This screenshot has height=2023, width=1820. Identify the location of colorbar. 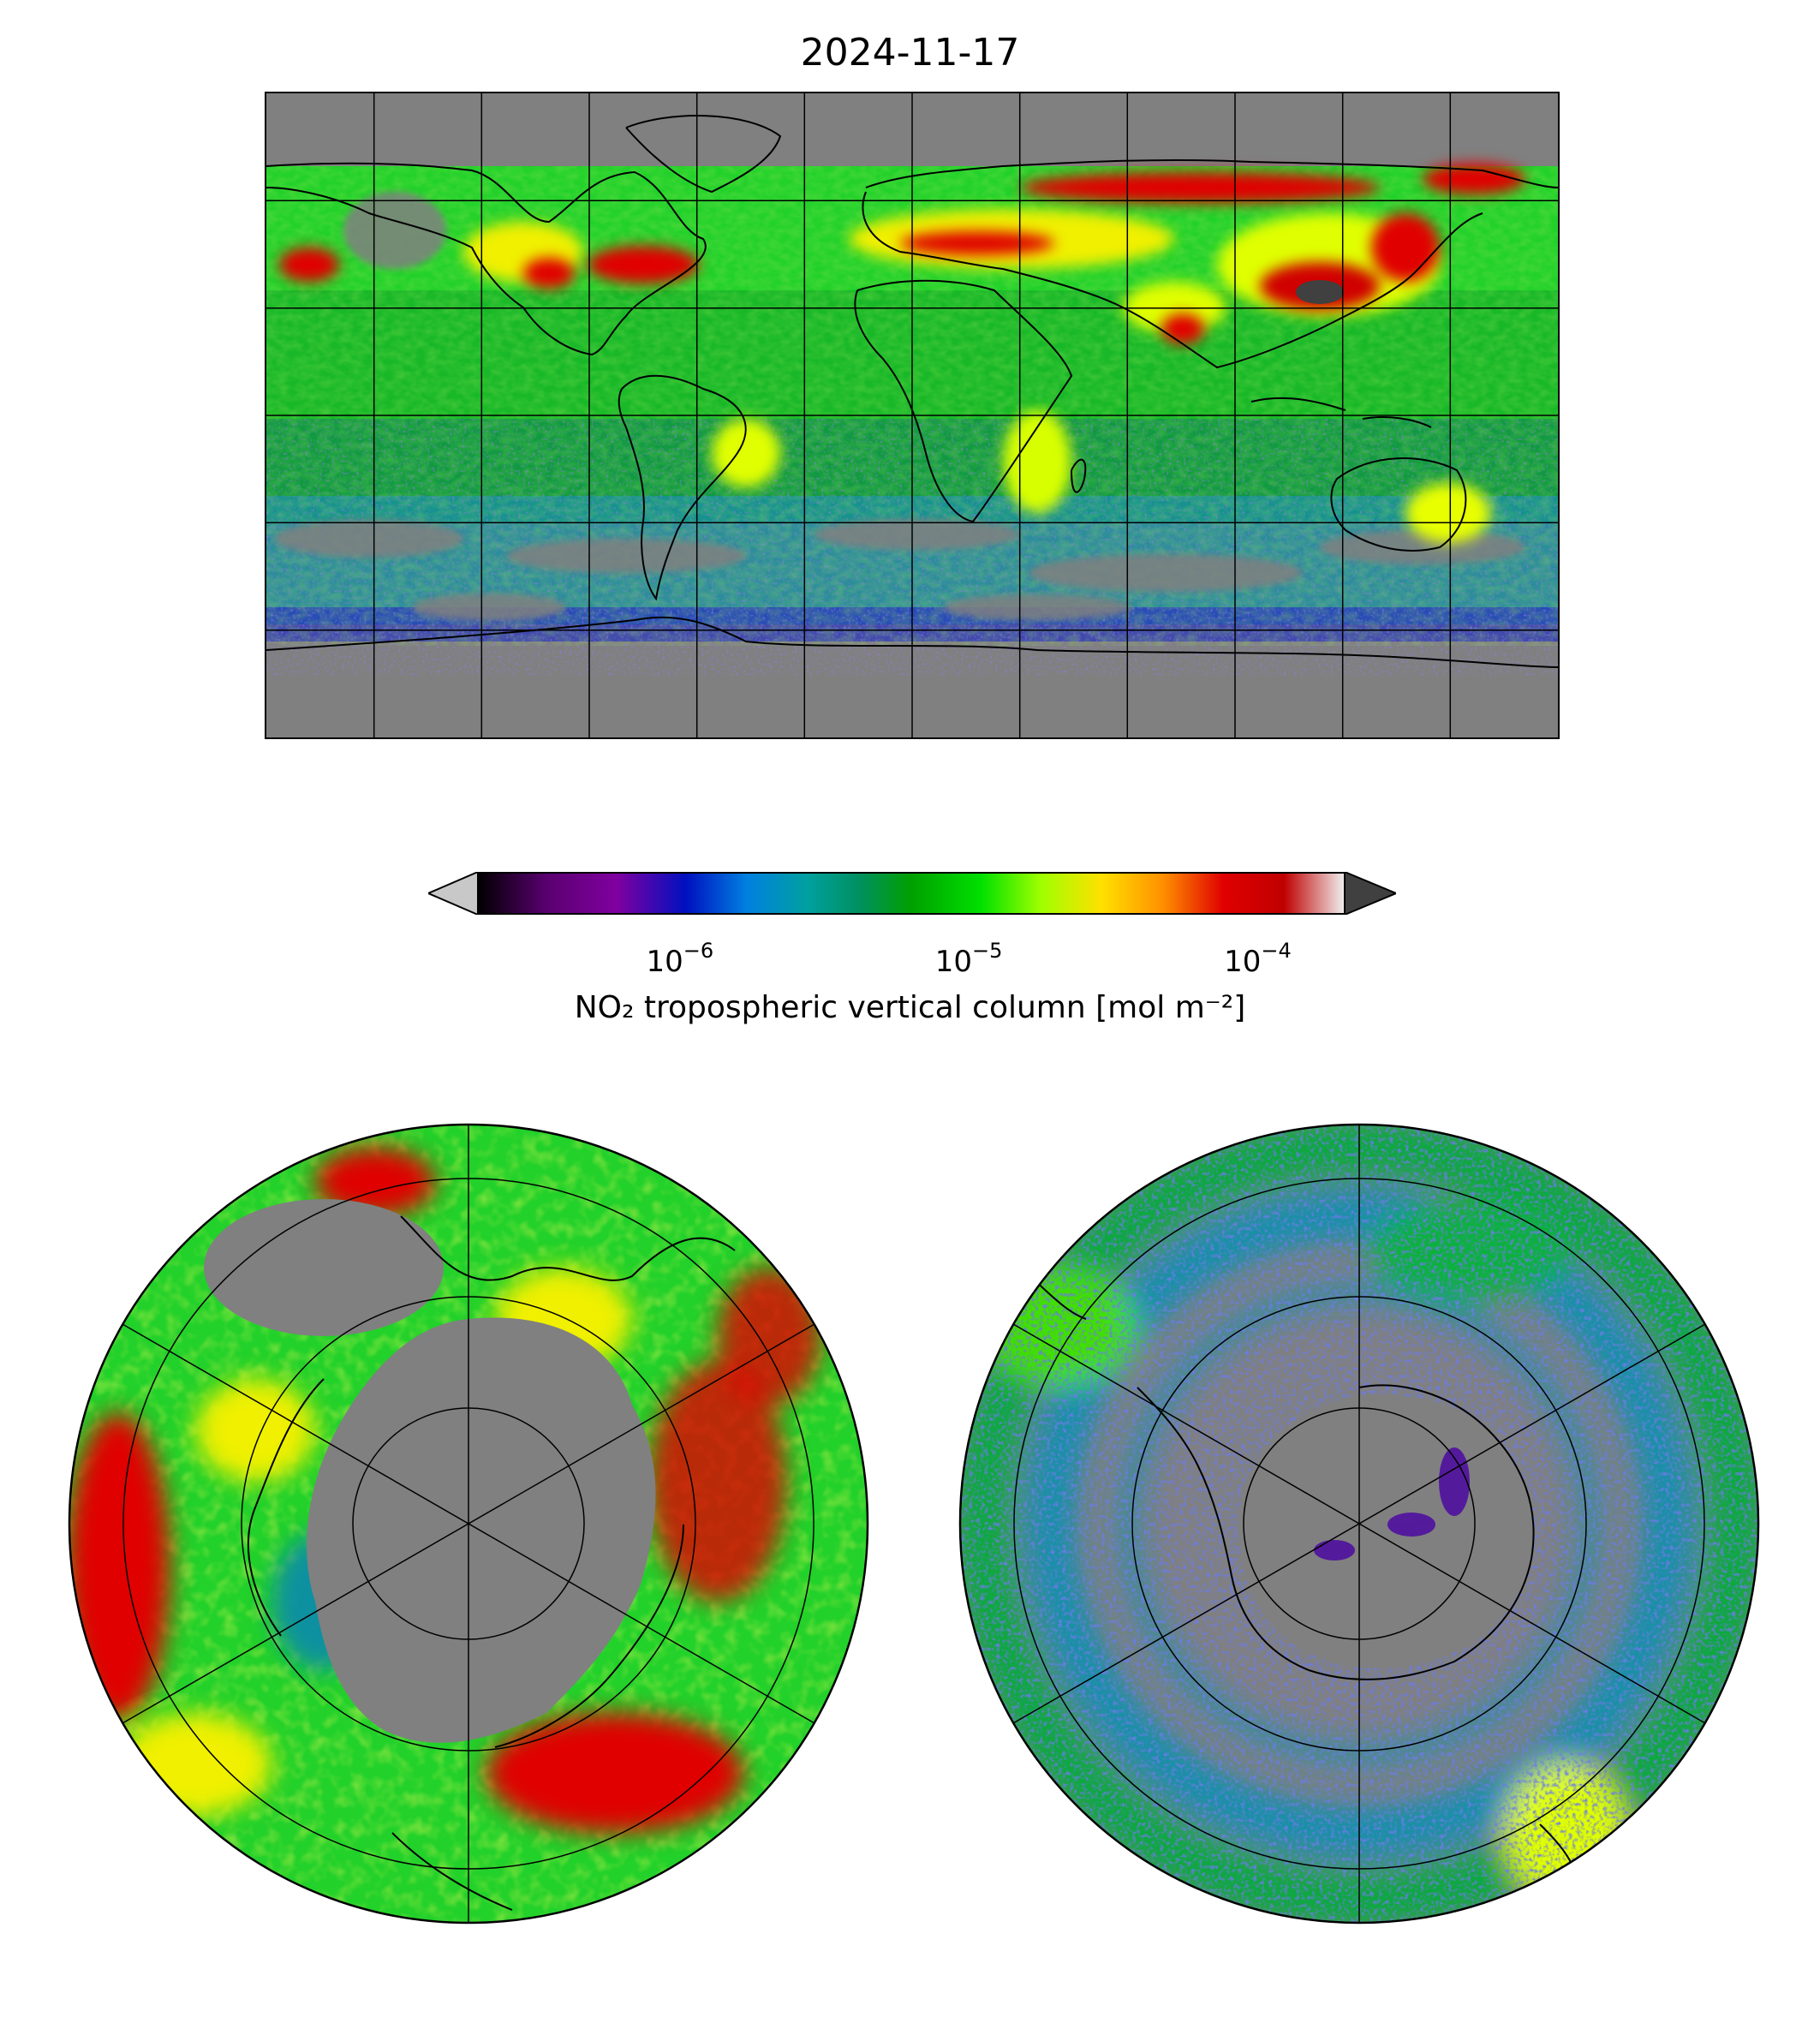
(912, 893).